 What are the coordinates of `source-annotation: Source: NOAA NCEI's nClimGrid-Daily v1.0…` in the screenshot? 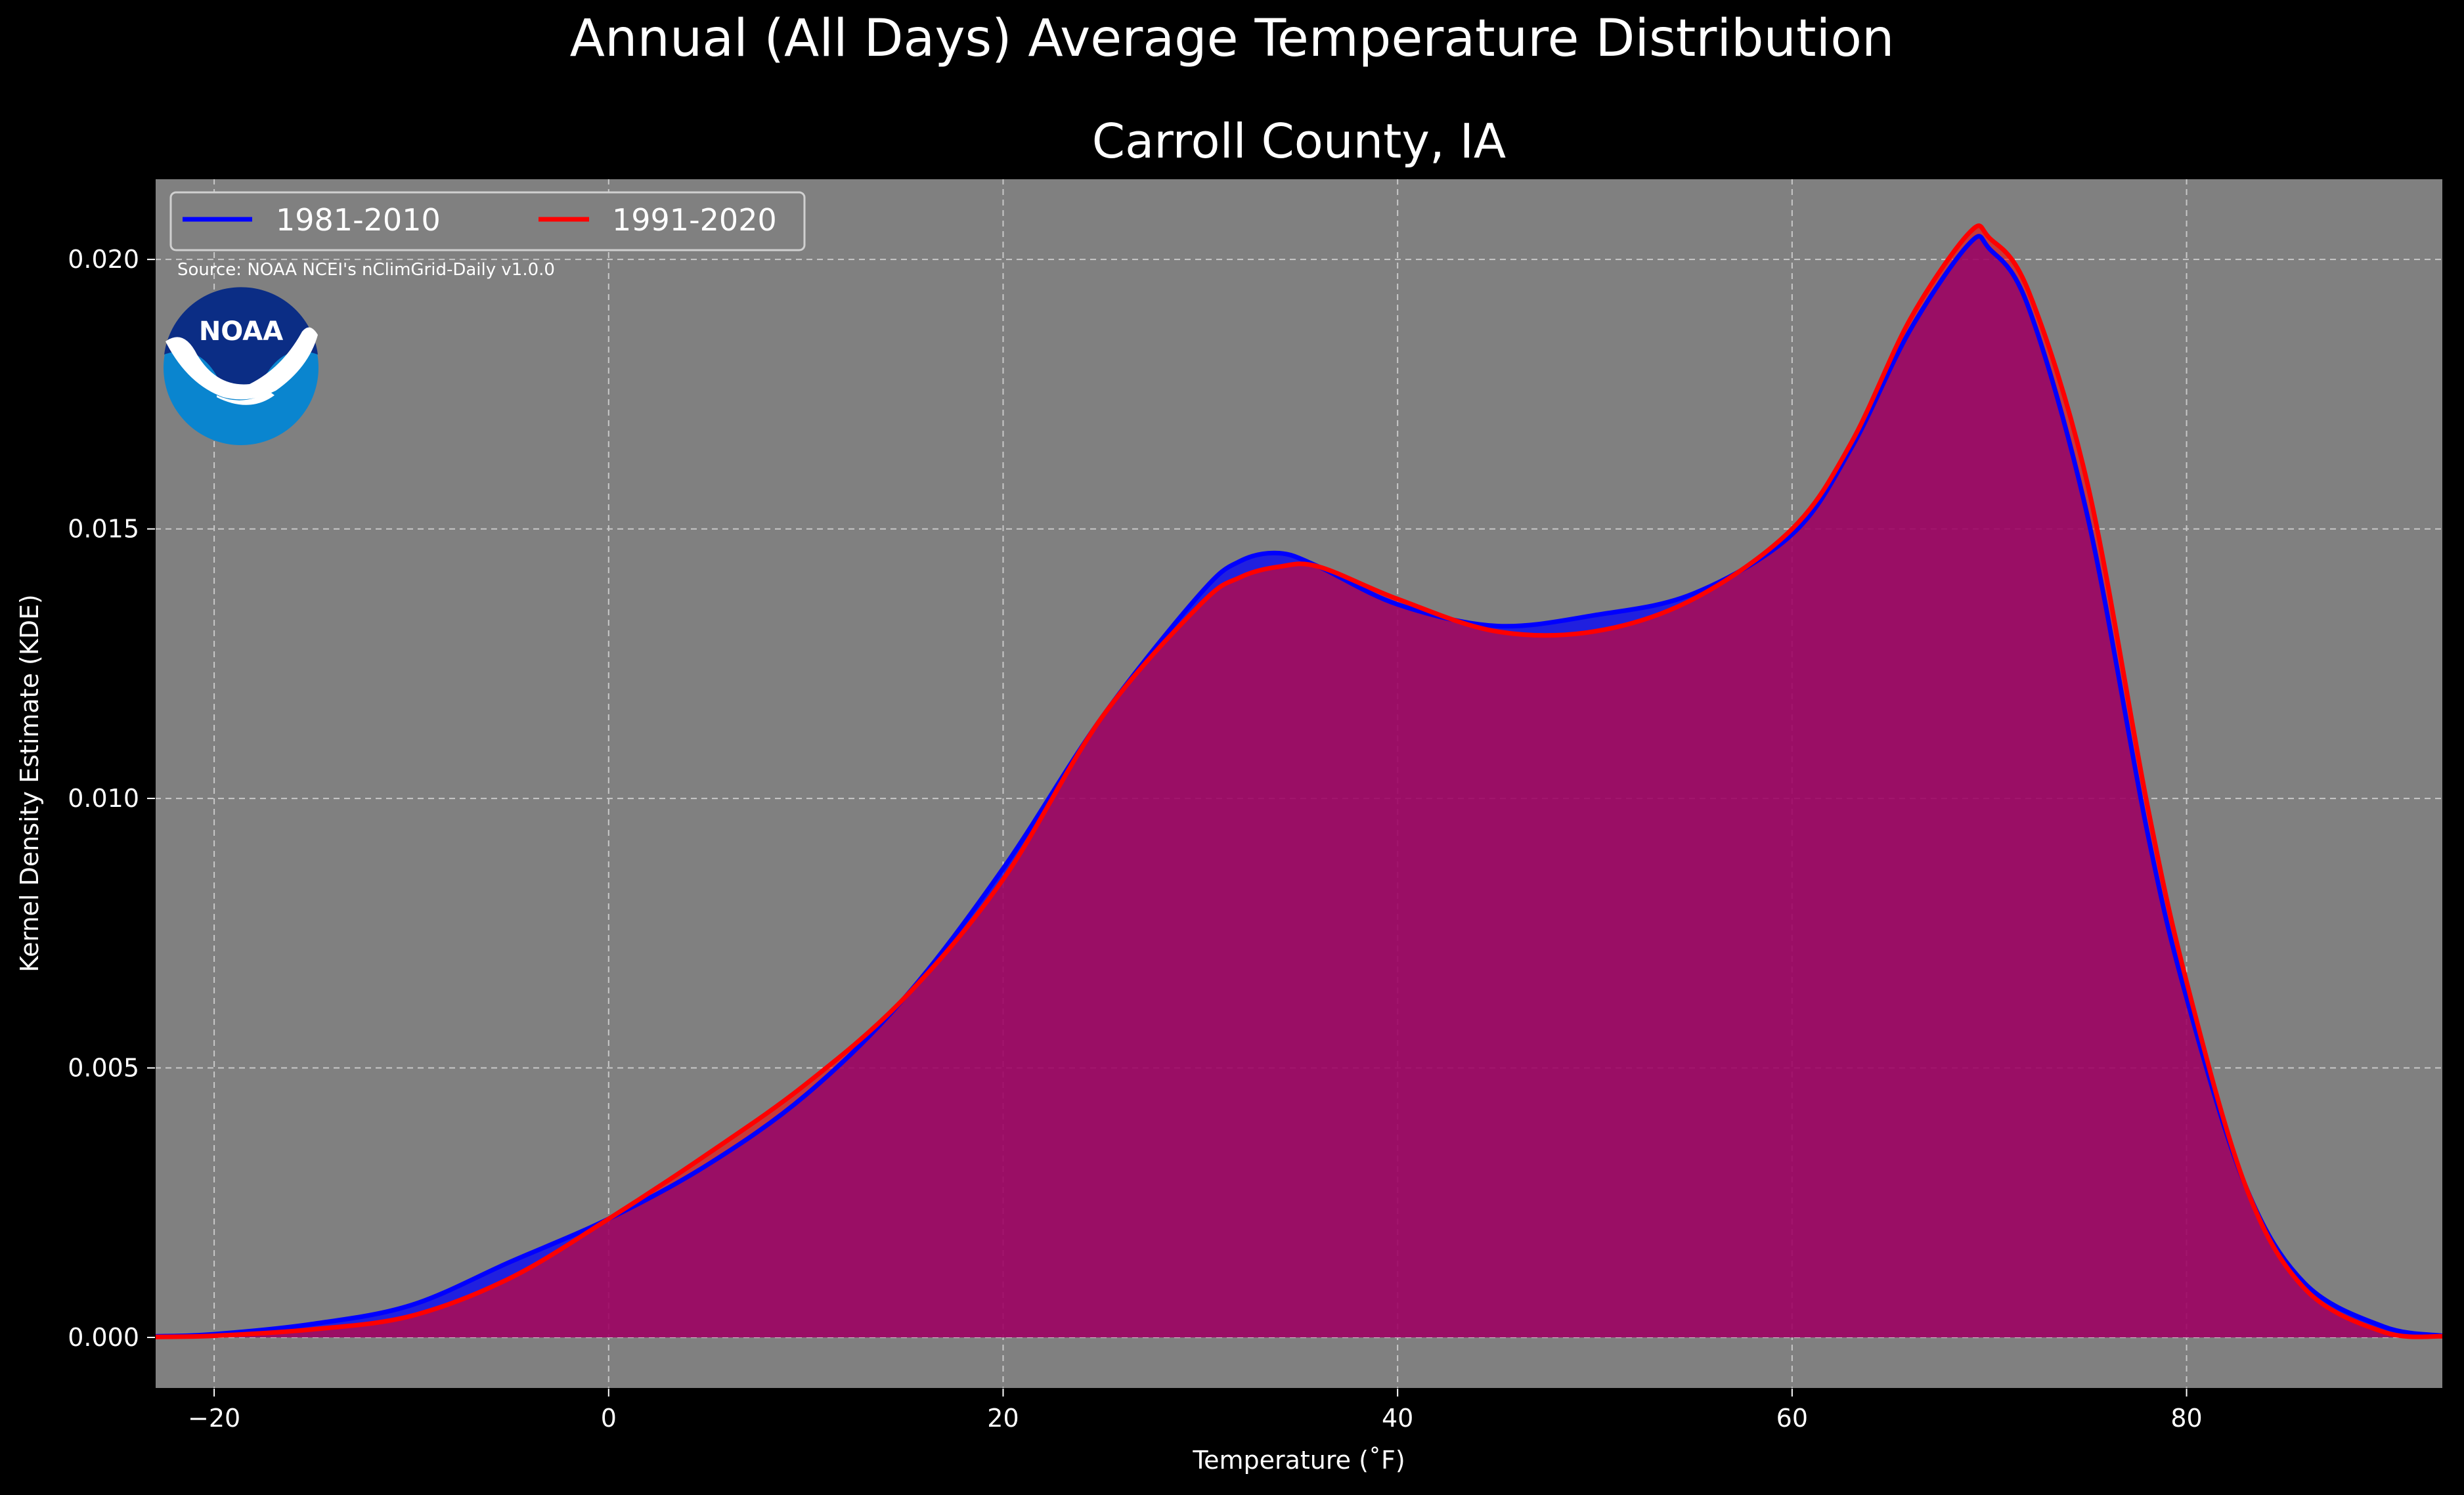 It's located at (366, 270).